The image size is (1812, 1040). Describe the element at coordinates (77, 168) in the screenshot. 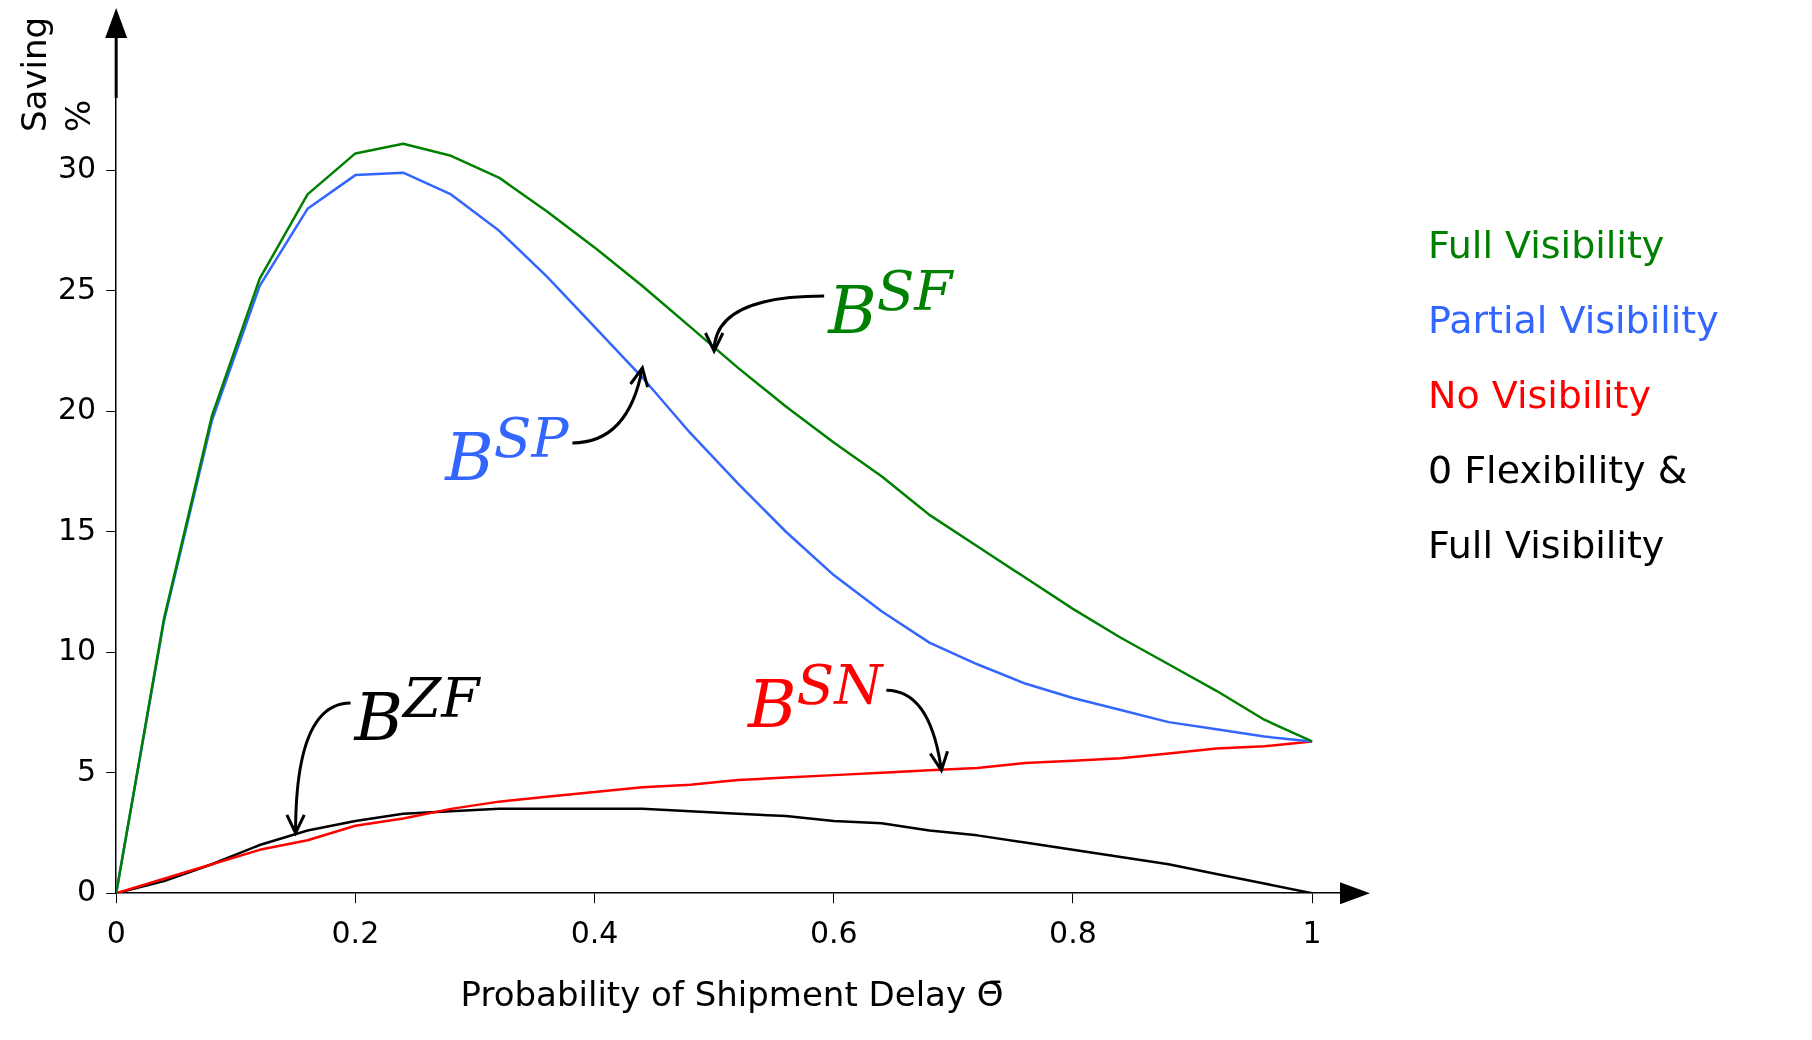

I see `y-tick-label: 30` at that location.